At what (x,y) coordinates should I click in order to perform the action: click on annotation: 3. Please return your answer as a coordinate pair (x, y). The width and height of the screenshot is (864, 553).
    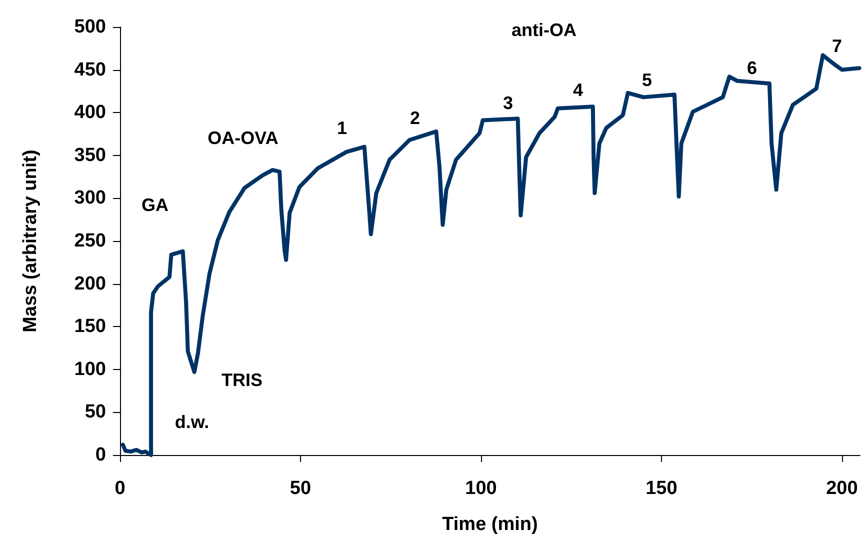
    Looking at the image, I should click on (508, 103).